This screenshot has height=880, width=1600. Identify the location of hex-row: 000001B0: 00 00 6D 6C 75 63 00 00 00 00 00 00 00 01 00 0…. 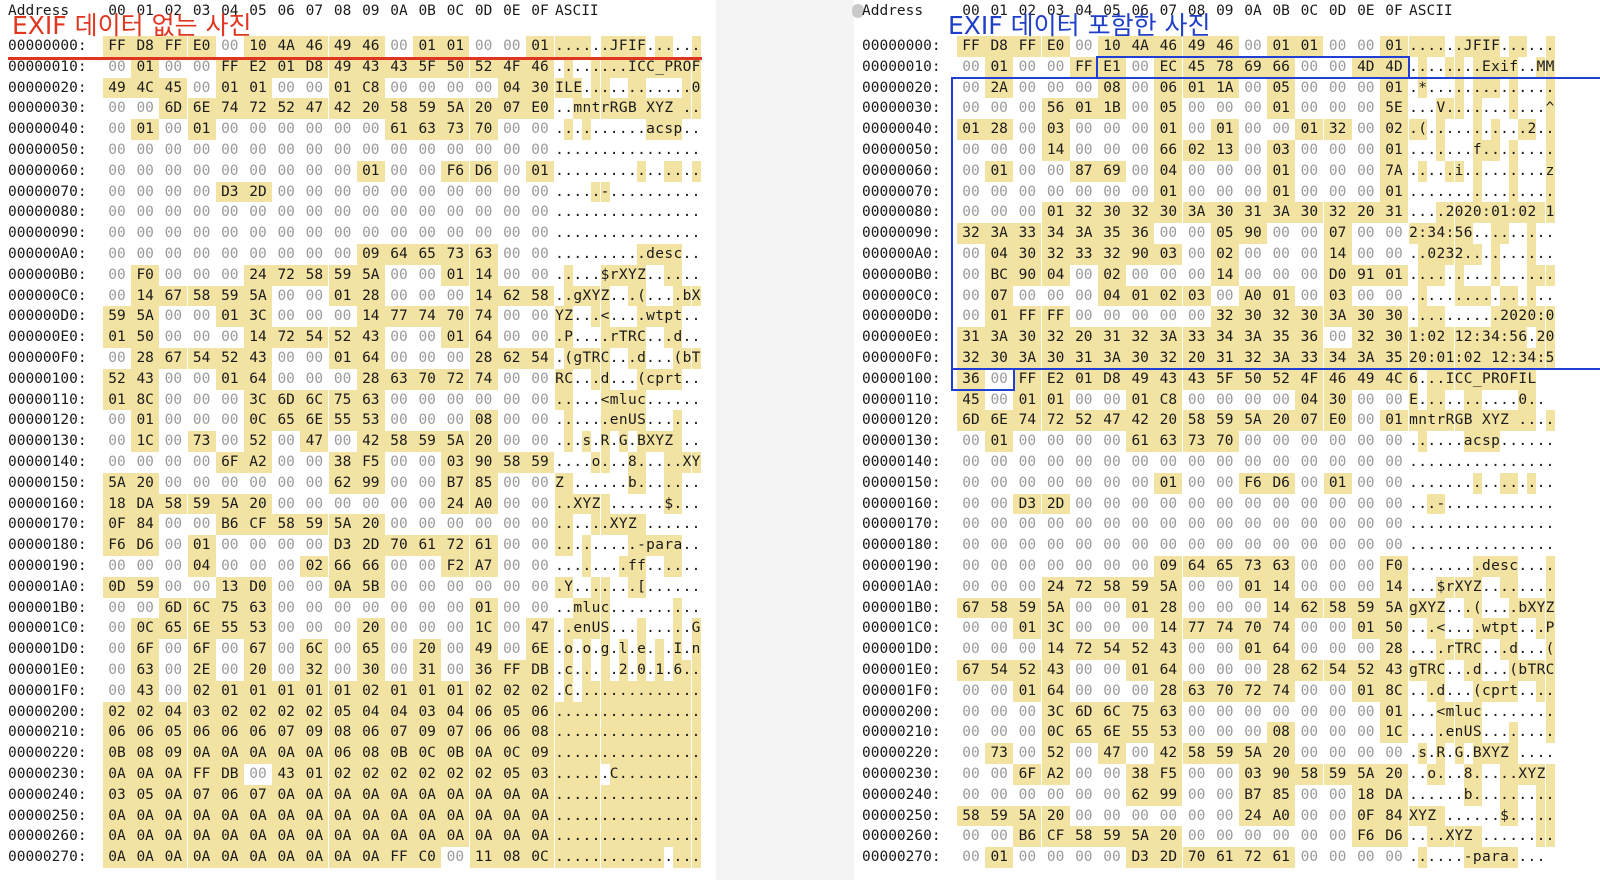
(358, 608).